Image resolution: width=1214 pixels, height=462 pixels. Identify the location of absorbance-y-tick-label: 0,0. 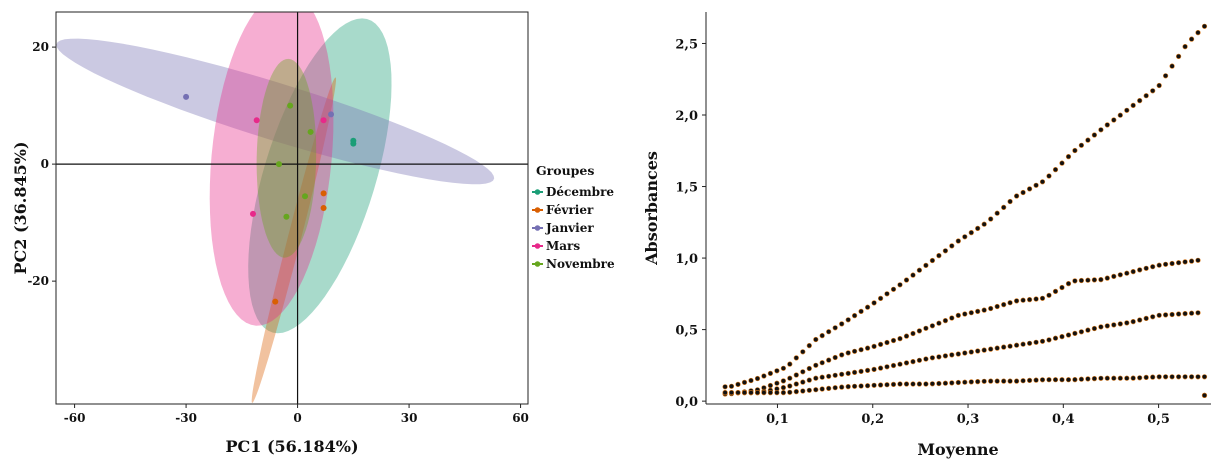
(686, 402).